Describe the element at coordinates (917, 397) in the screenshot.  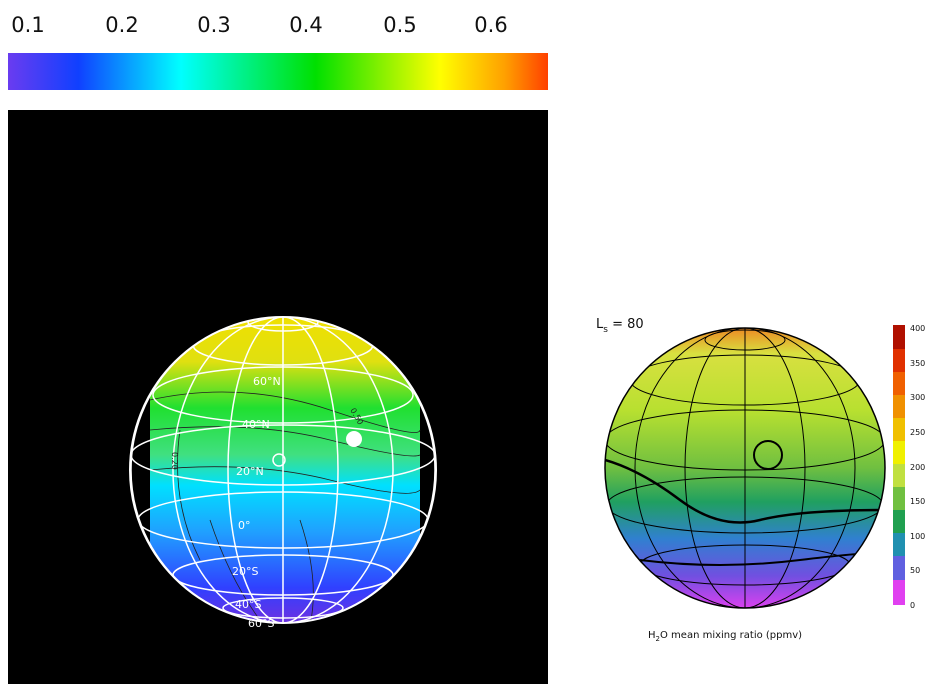
I see `tick-label: 300` at that location.